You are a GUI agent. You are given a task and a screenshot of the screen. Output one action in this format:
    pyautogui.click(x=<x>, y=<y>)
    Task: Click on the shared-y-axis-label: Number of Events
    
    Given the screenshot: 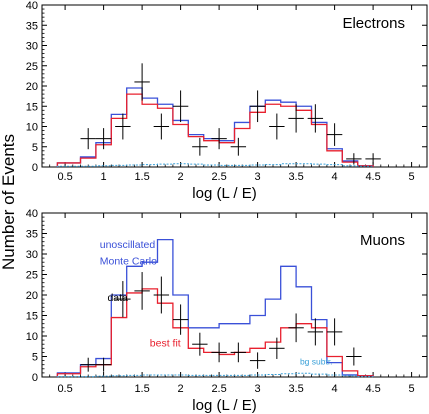 What is the action you would take?
    pyautogui.click(x=9, y=202)
    